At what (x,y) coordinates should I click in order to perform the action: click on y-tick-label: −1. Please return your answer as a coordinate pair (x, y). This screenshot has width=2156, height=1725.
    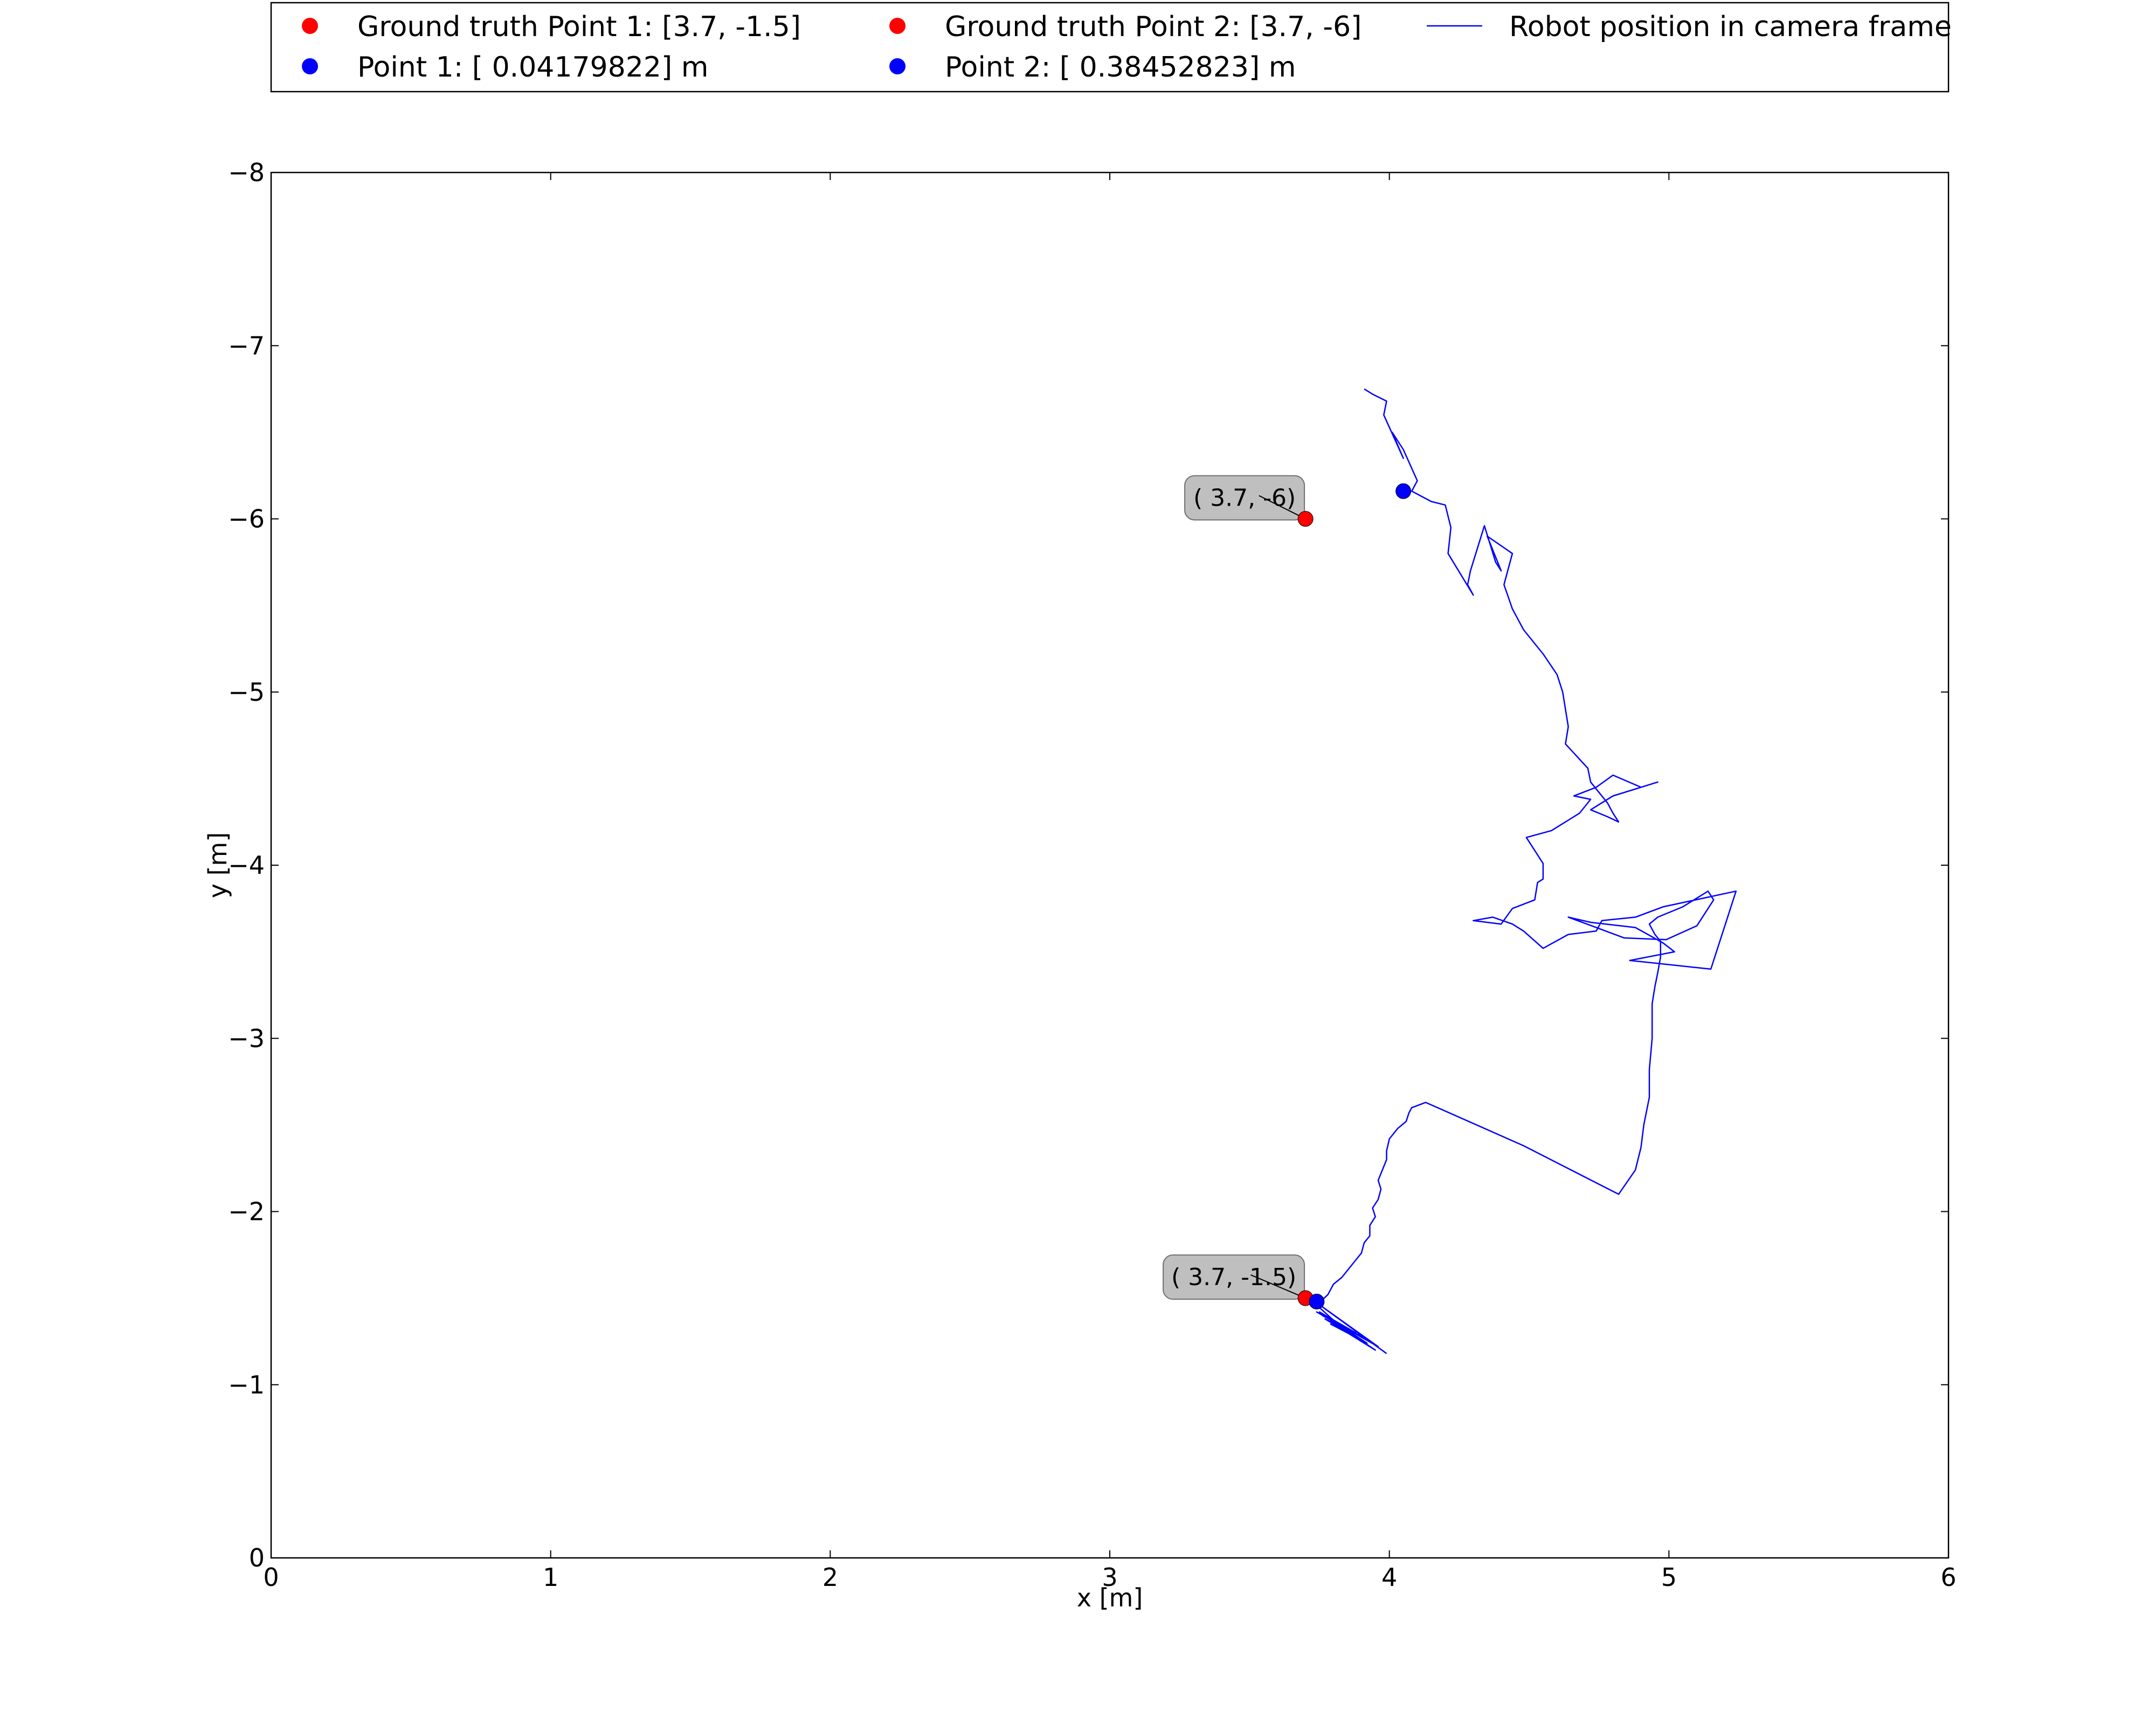
    Looking at the image, I should click on (246, 1384).